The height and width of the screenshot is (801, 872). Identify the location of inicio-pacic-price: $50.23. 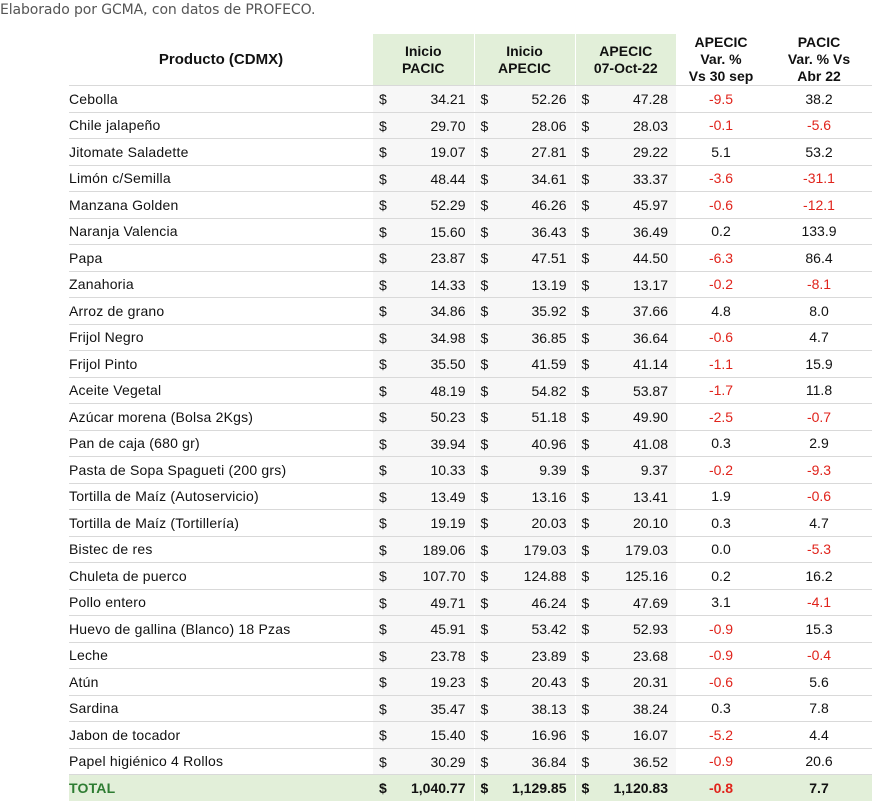
(423, 417).